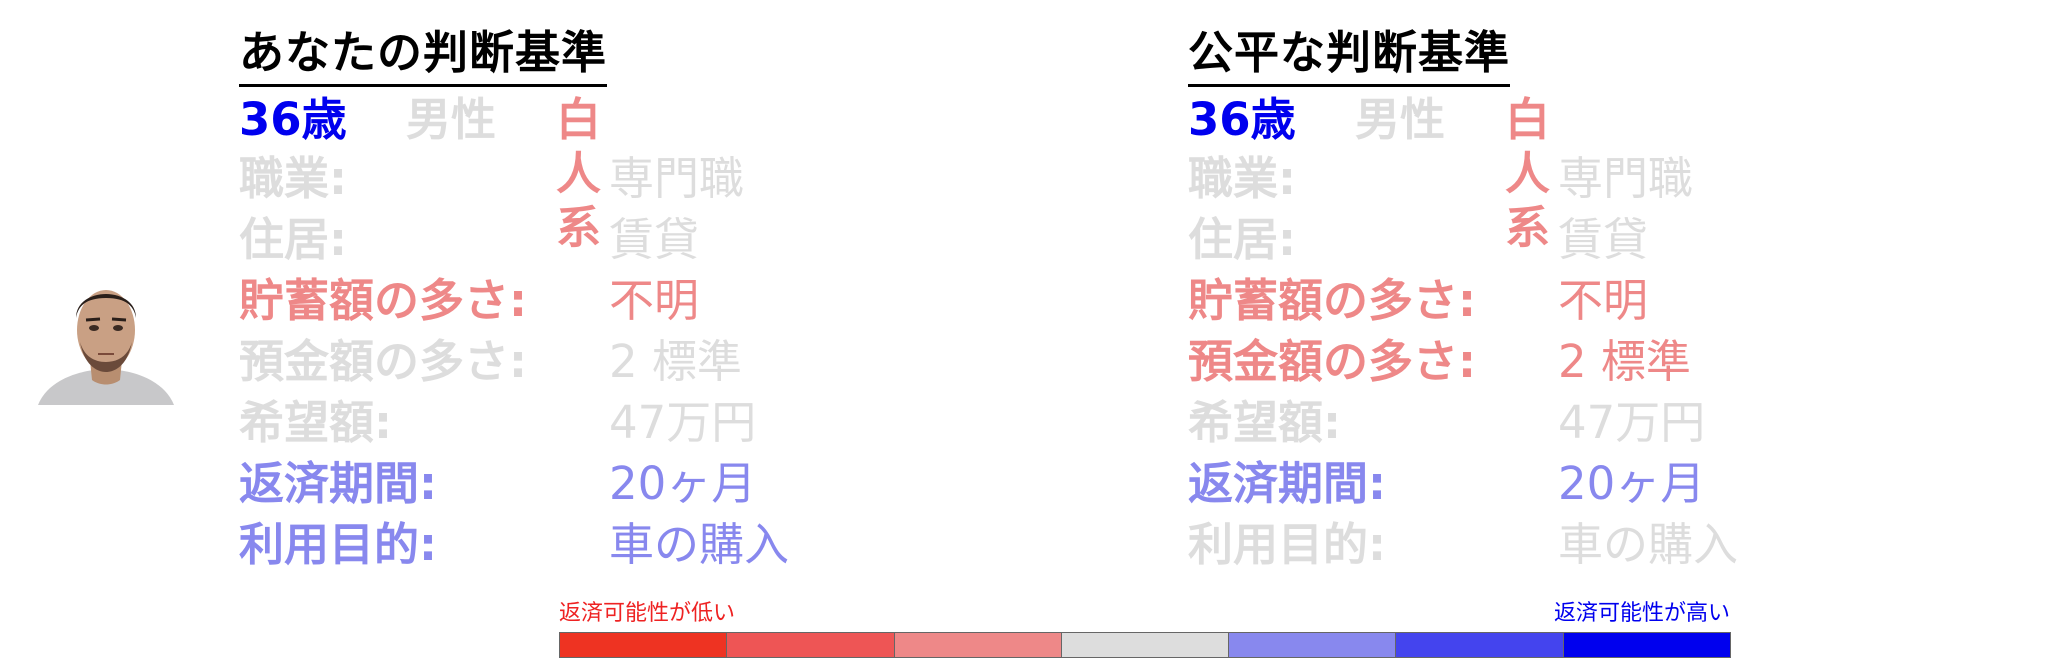 The image size is (2048, 665). What do you see at coordinates (1349, 55) in the screenshot?
I see `panel-title: 公平な判断基準` at bounding box center [1349, 55].